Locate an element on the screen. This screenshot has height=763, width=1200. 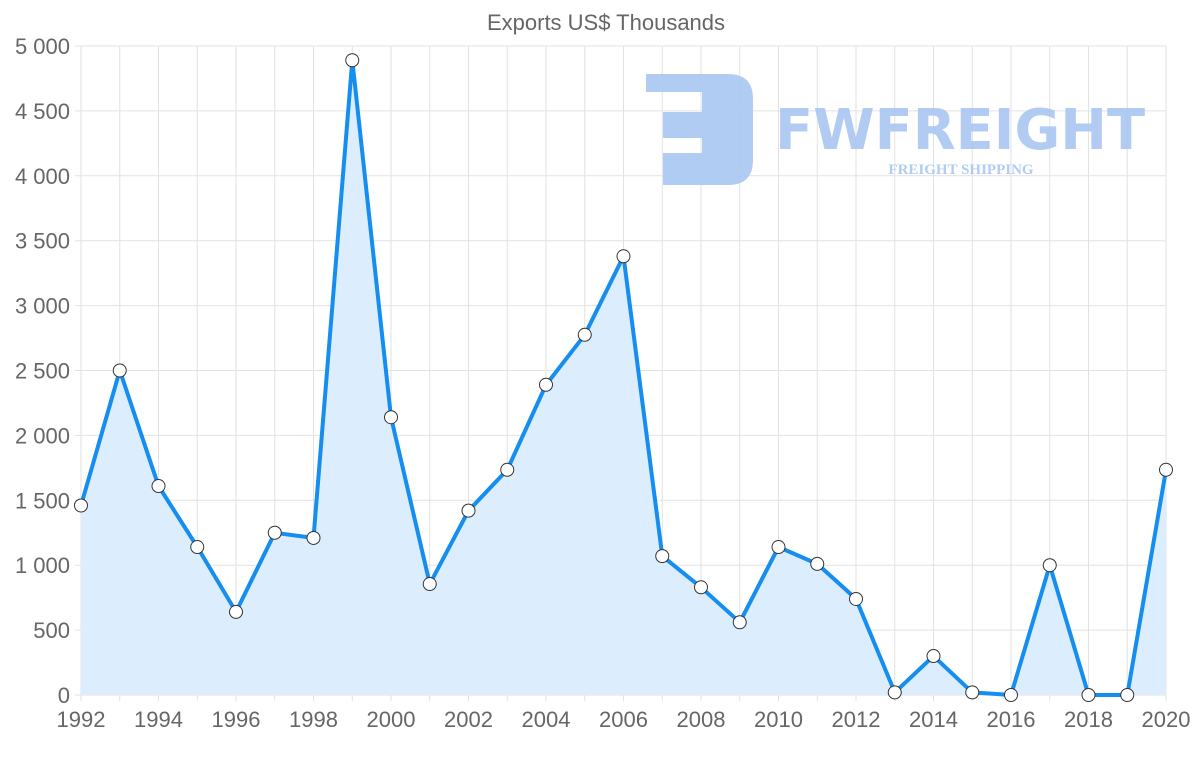
y-tick-label: 1 000 is located at coordinates (42, 565).